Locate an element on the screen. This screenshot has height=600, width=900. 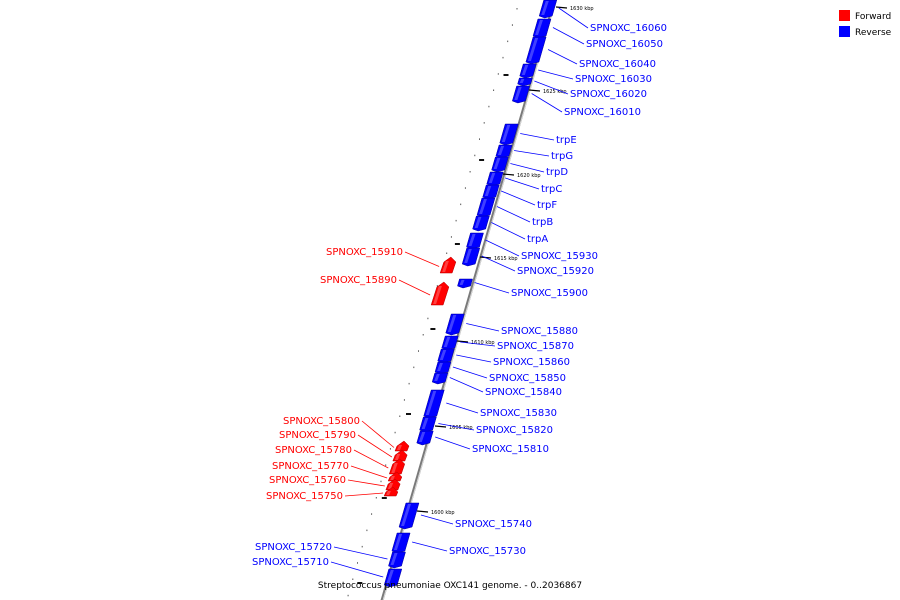
gene-label-spnoxc_15880: SPNOXC_15880 is located at coordinates (539, 331).